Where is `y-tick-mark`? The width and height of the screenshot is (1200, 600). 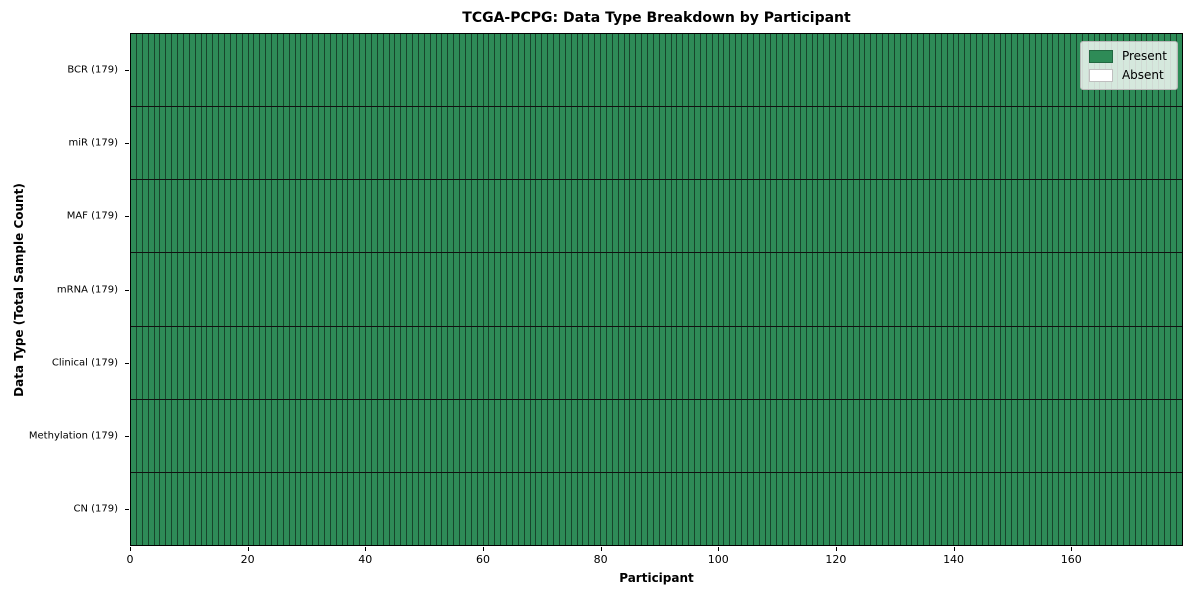
y-tick-mark is located at coordinates (127, 363).